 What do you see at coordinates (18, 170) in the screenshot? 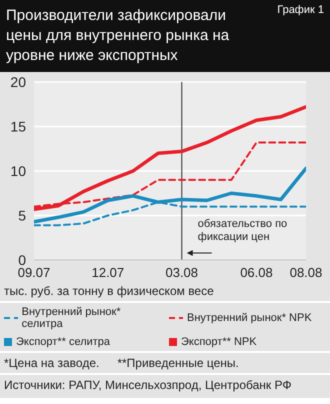
I see `y-tick-label: 10` at bounding box center [18, 170].